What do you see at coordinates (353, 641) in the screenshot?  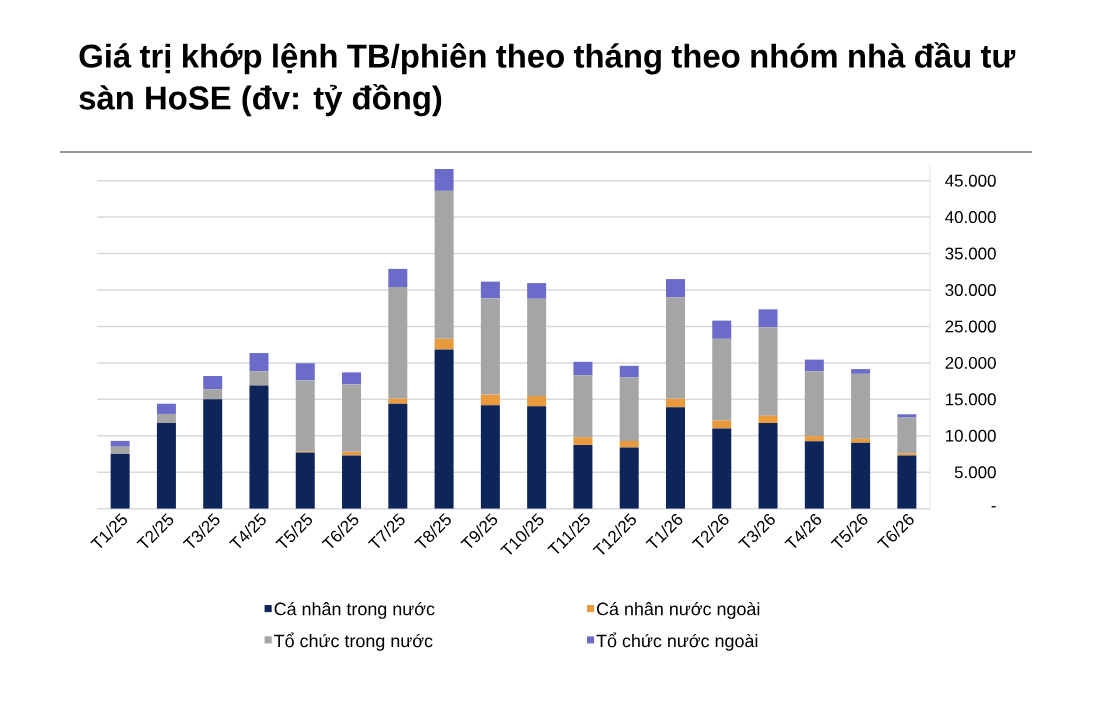 I see `legend-label: Tổ chức trong nước` at bounding box center [353, 641].